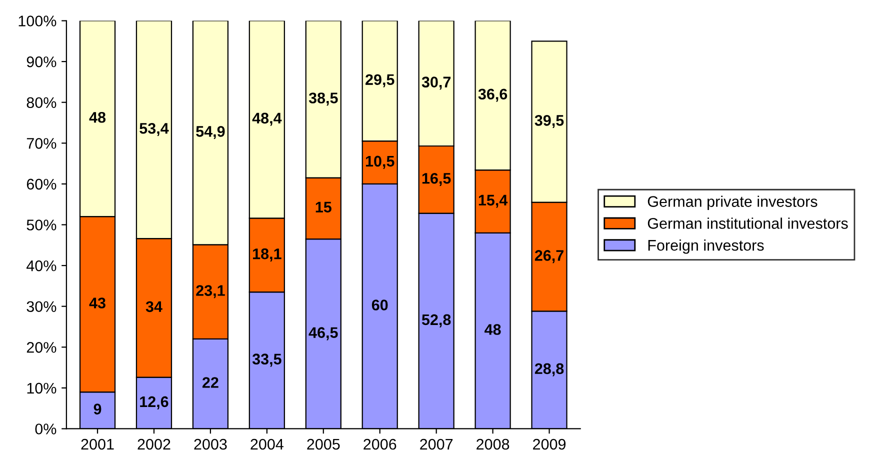  I want to click on data-label: 12,6, so click(154, 403).